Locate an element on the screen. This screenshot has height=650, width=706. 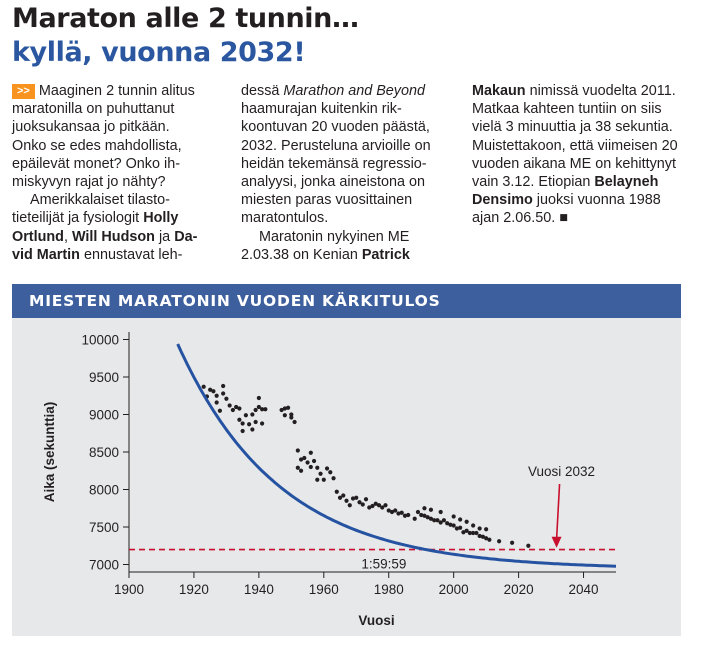
magazine-name: Marathon and Beyond is located at coordinates (354, 91).